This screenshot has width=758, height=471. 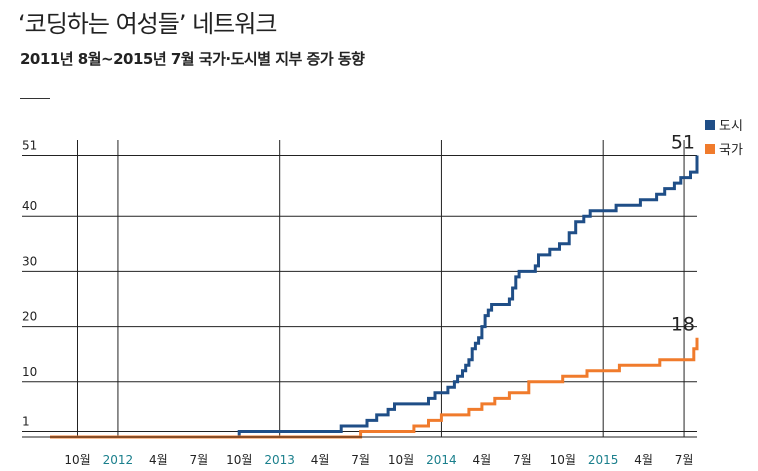 What do you see at coordinates (683, 234) in the screenshot?
I see `end-value-labels: 51 18` at bounding box center [683, 234].